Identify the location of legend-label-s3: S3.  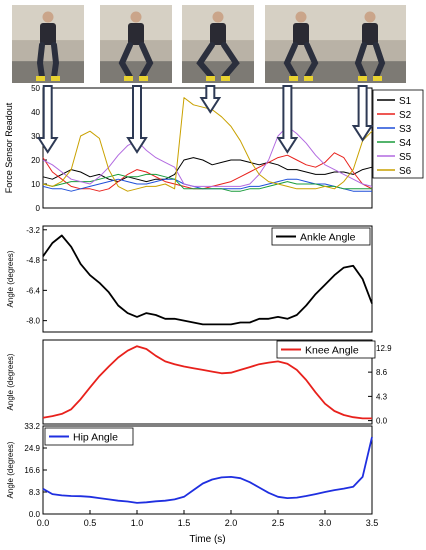
(405, 129).